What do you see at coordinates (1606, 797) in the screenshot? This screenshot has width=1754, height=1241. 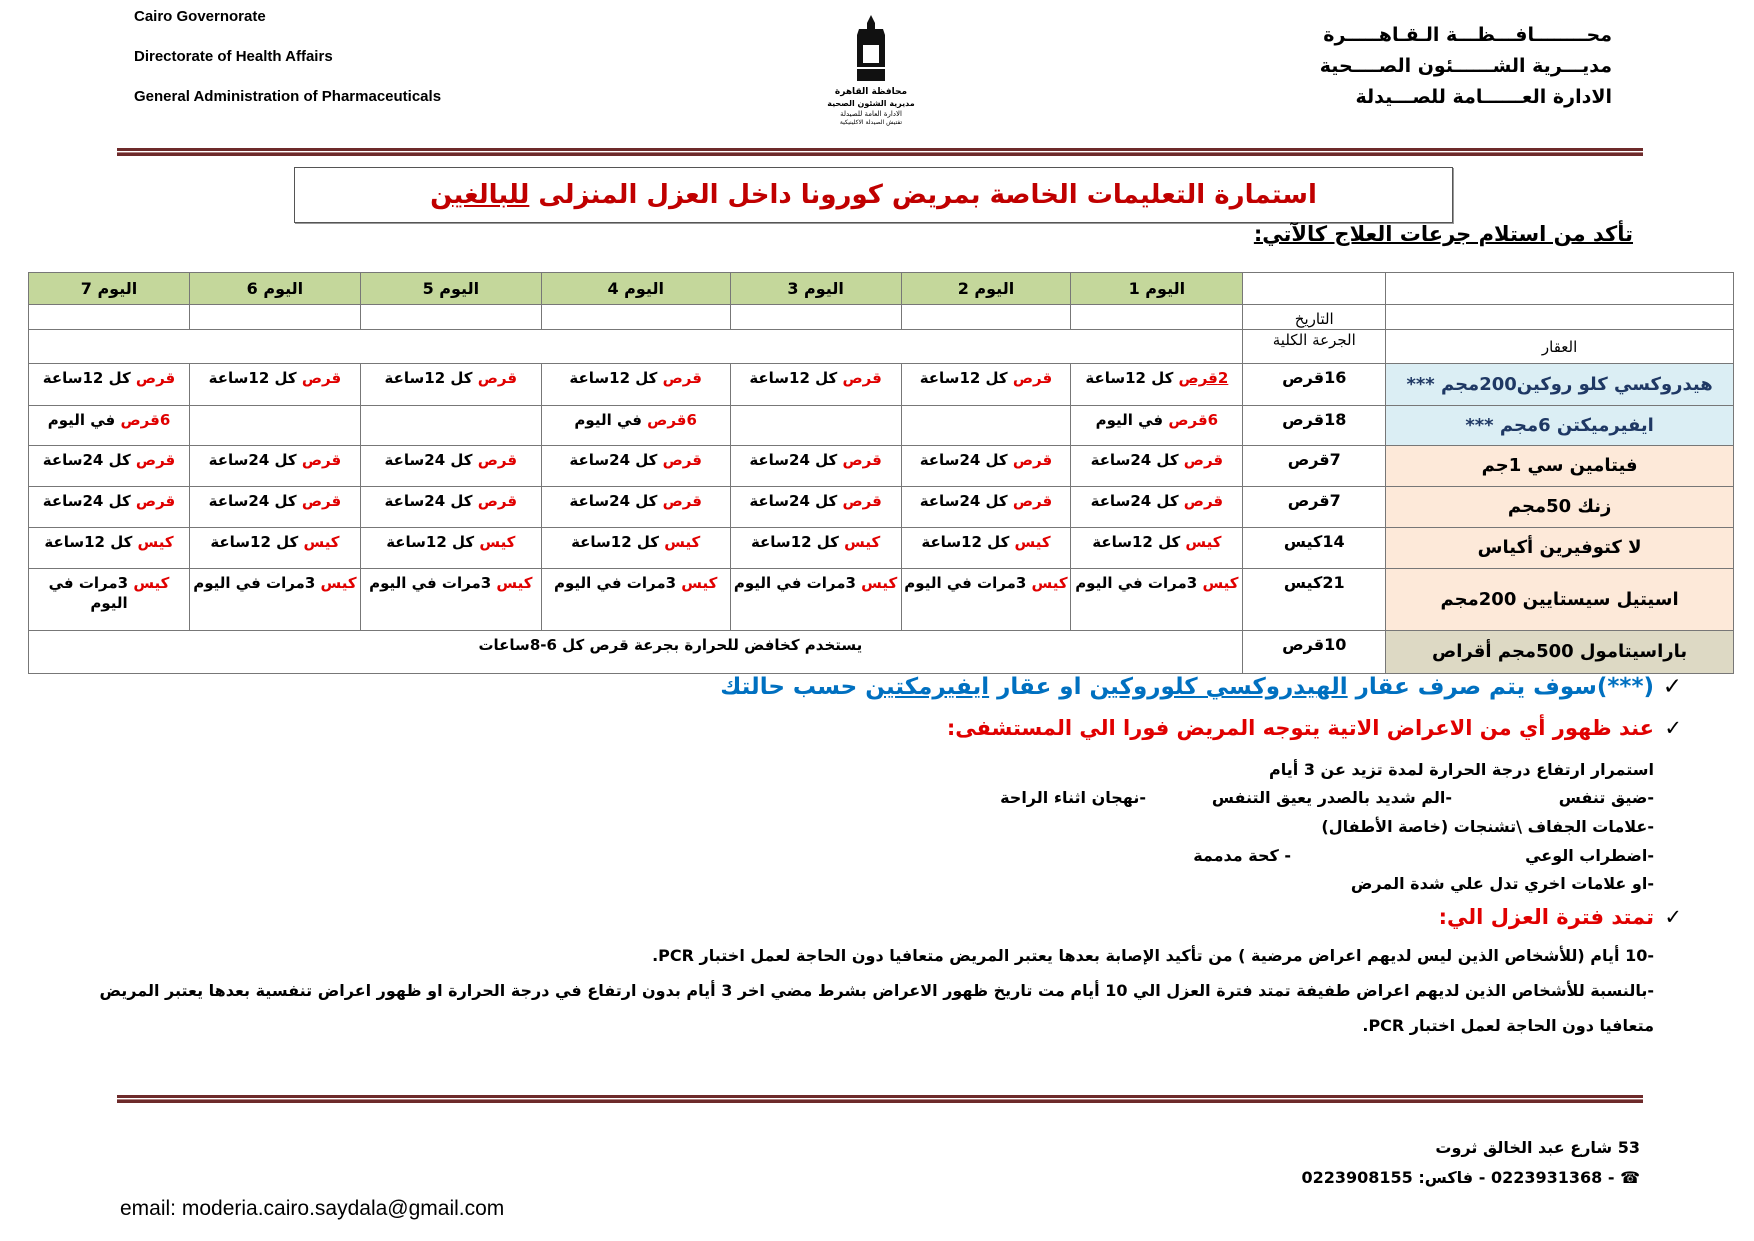 I see `symptom-shortness-breath: -ضيق تنفس` at bounding box center [1606, 797].